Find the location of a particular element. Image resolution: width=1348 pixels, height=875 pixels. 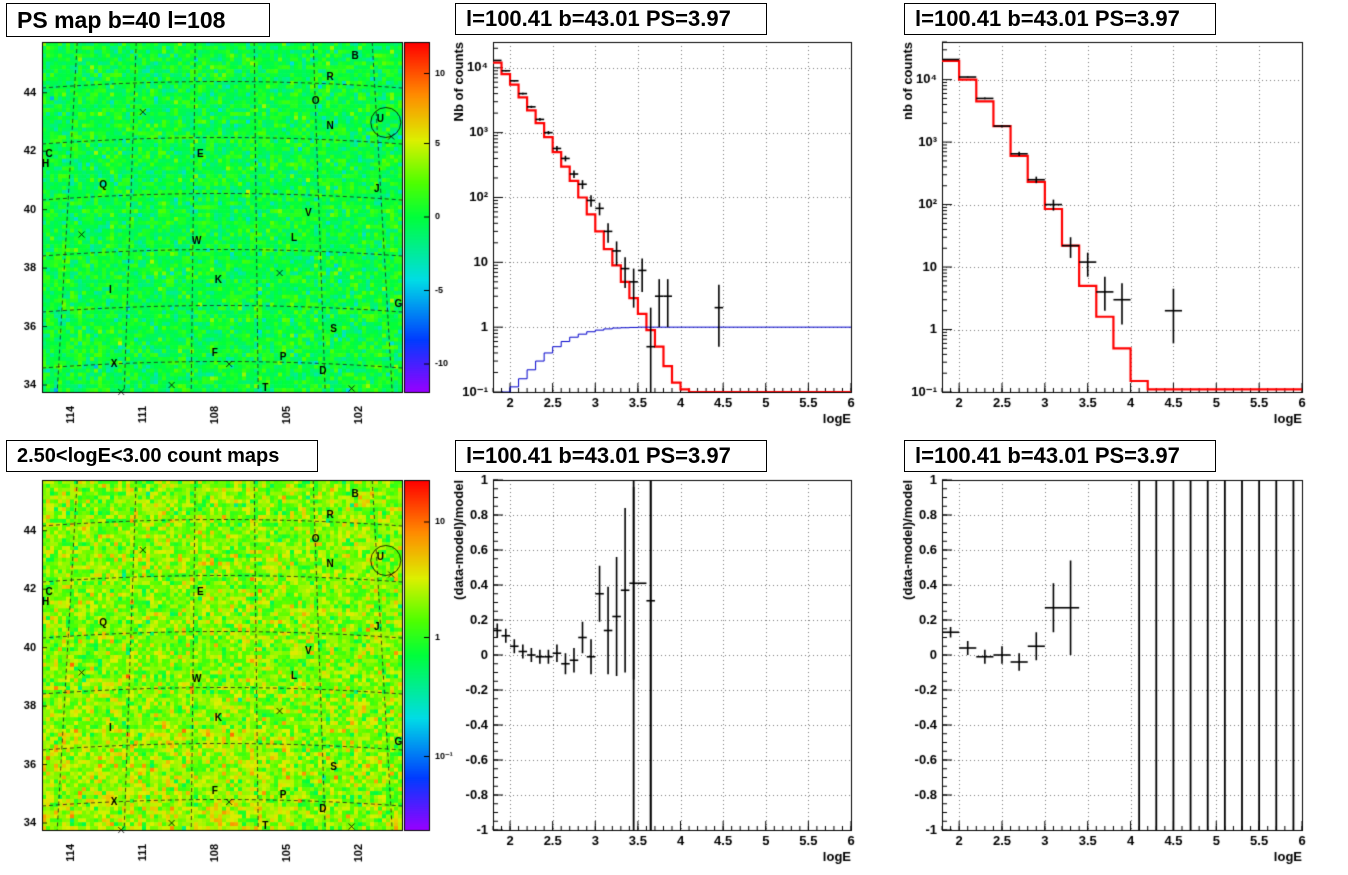

residual-rebinned-title: l=100.41 b=43.01 PS=3.97 is located at coordinates (1060, 456).